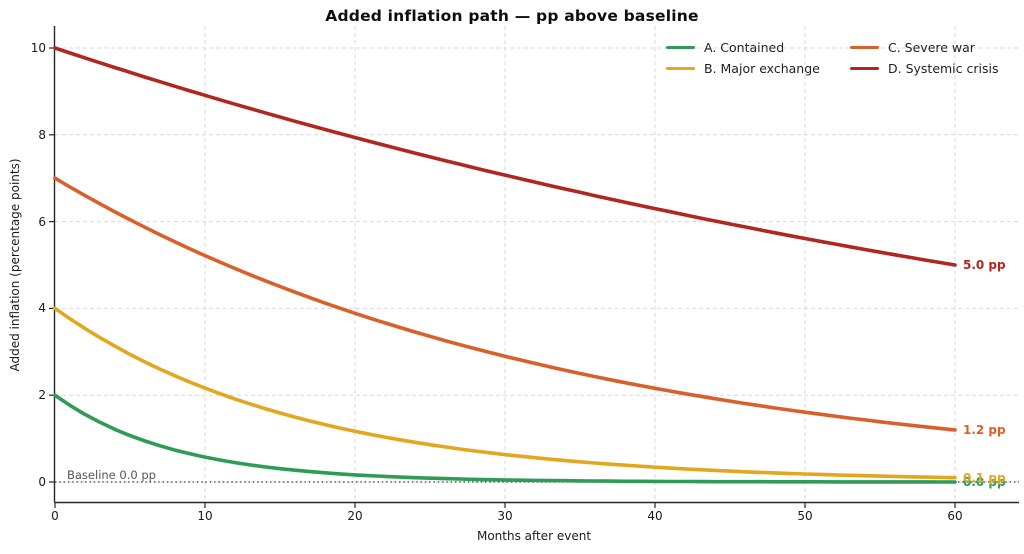  I want to click on y-tick-label: 6, so click(42, 221).